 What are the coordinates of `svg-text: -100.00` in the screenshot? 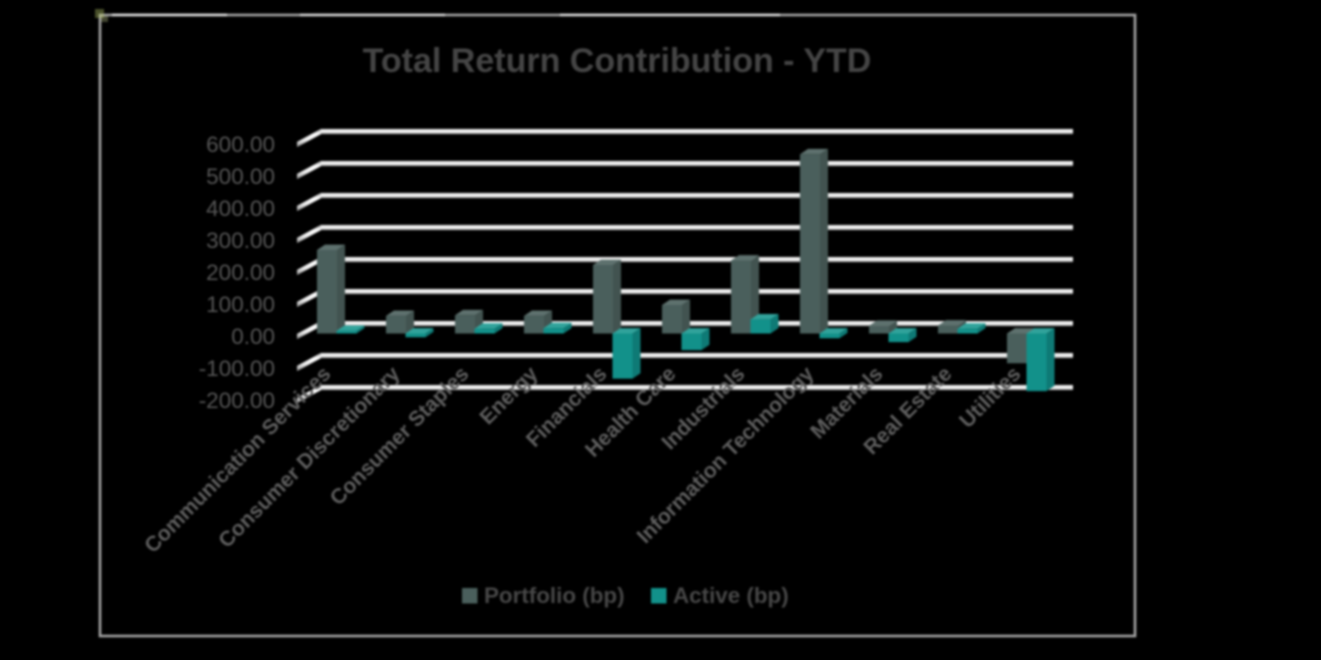 It's located at (237, 368).